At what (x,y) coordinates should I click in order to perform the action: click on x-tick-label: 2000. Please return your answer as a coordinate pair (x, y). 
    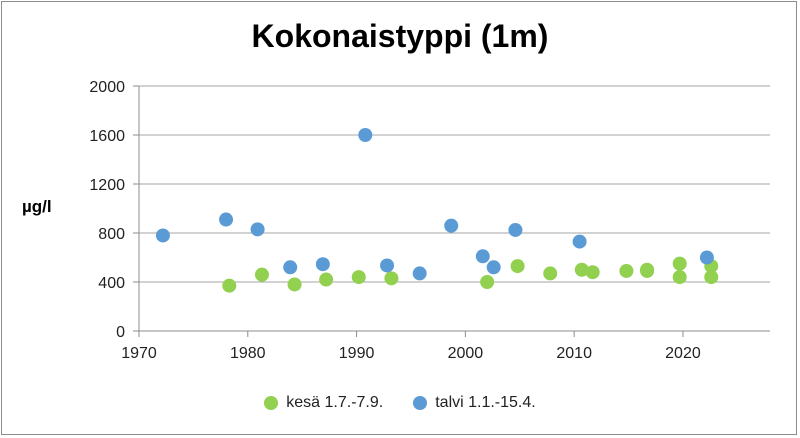
    Looking at the image, I should click on (466, 353).